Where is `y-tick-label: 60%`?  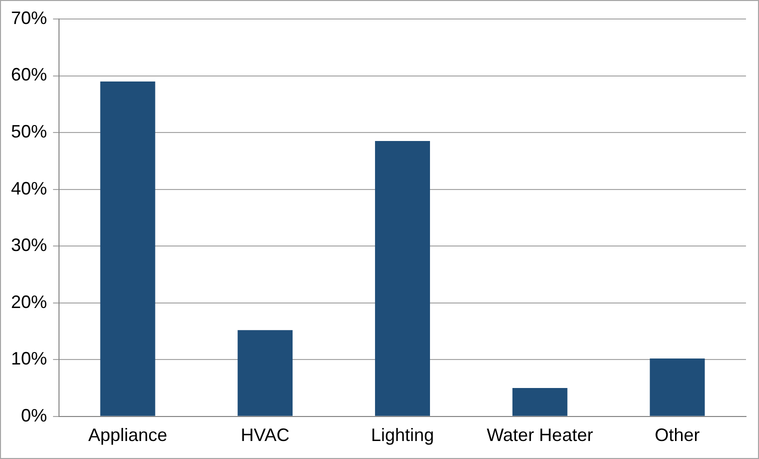 y-tick-label: 60% is located at coordinates (29, 74).